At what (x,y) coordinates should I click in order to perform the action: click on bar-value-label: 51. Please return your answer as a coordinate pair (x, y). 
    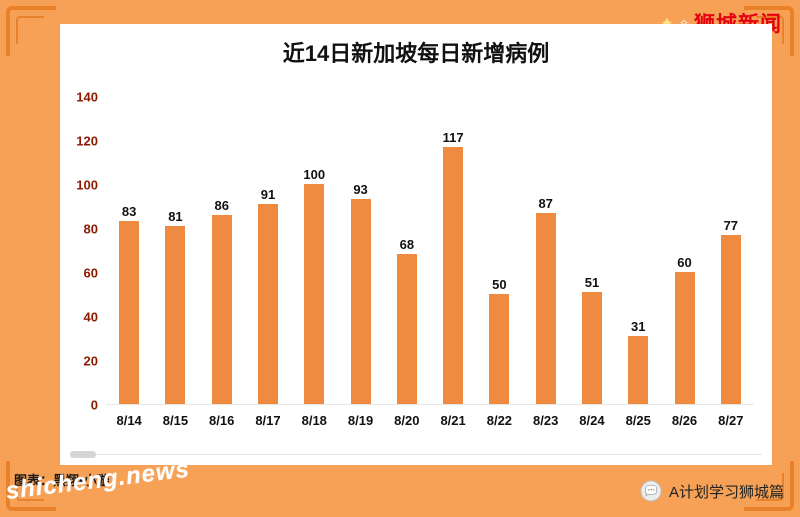
    Looking at the image, I should click on (592, 282).